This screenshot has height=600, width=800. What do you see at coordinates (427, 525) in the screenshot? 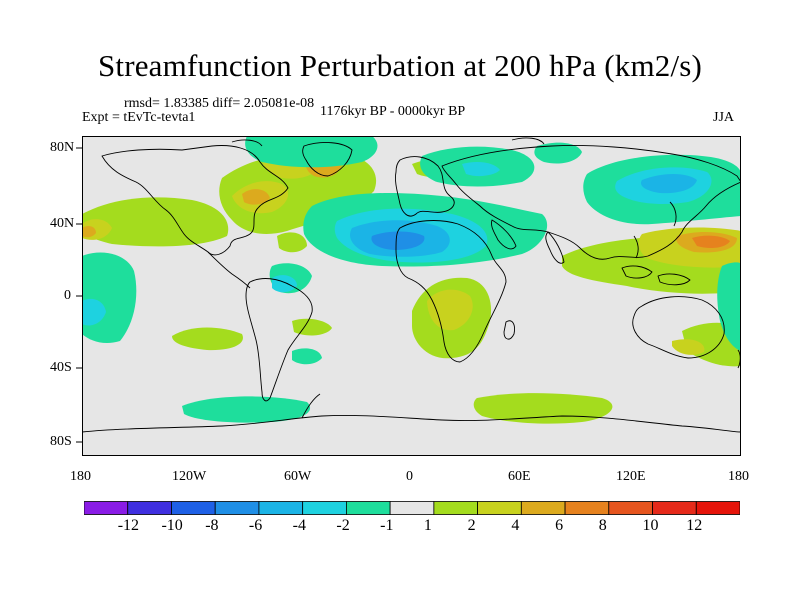
I see `colorbar-label: 1` at bounding box center [427, 525].